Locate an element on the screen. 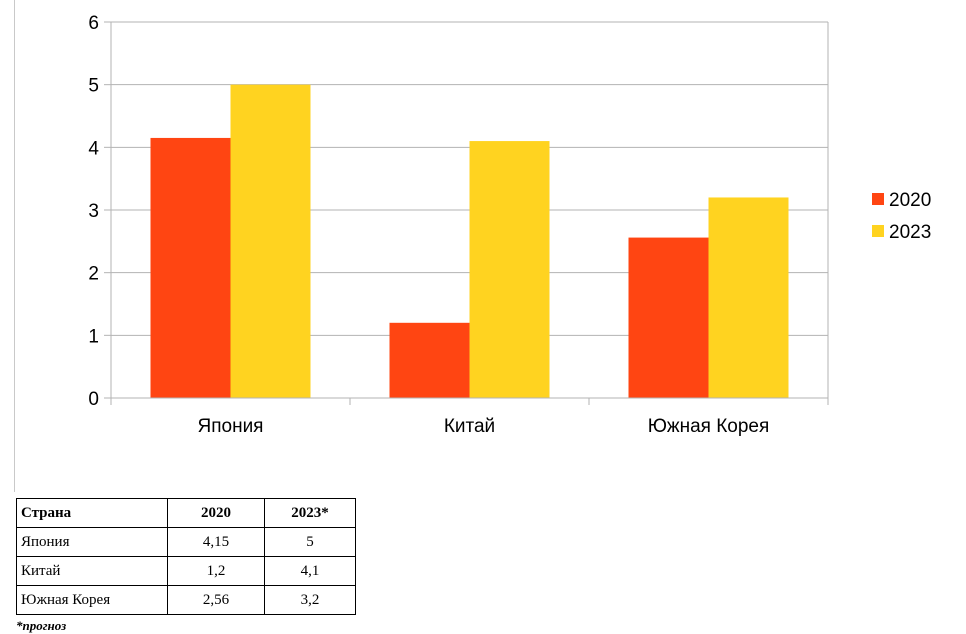 This screenshot has width=966, height=634. table-cell-2020: 1,2 is located at coordinates (216, 571).